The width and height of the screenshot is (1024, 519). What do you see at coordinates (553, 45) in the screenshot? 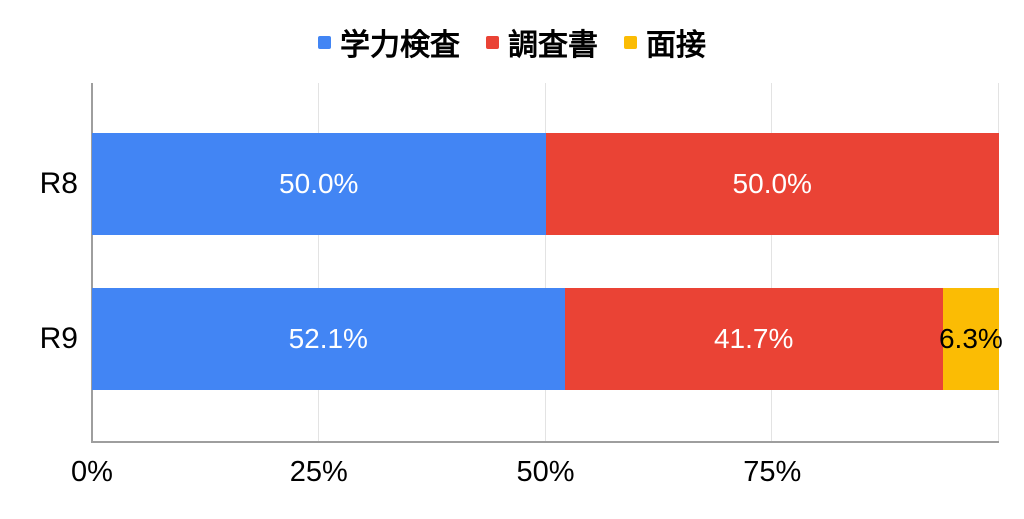
I see `legend-label: 調査書` at bounding box center [553, 45].